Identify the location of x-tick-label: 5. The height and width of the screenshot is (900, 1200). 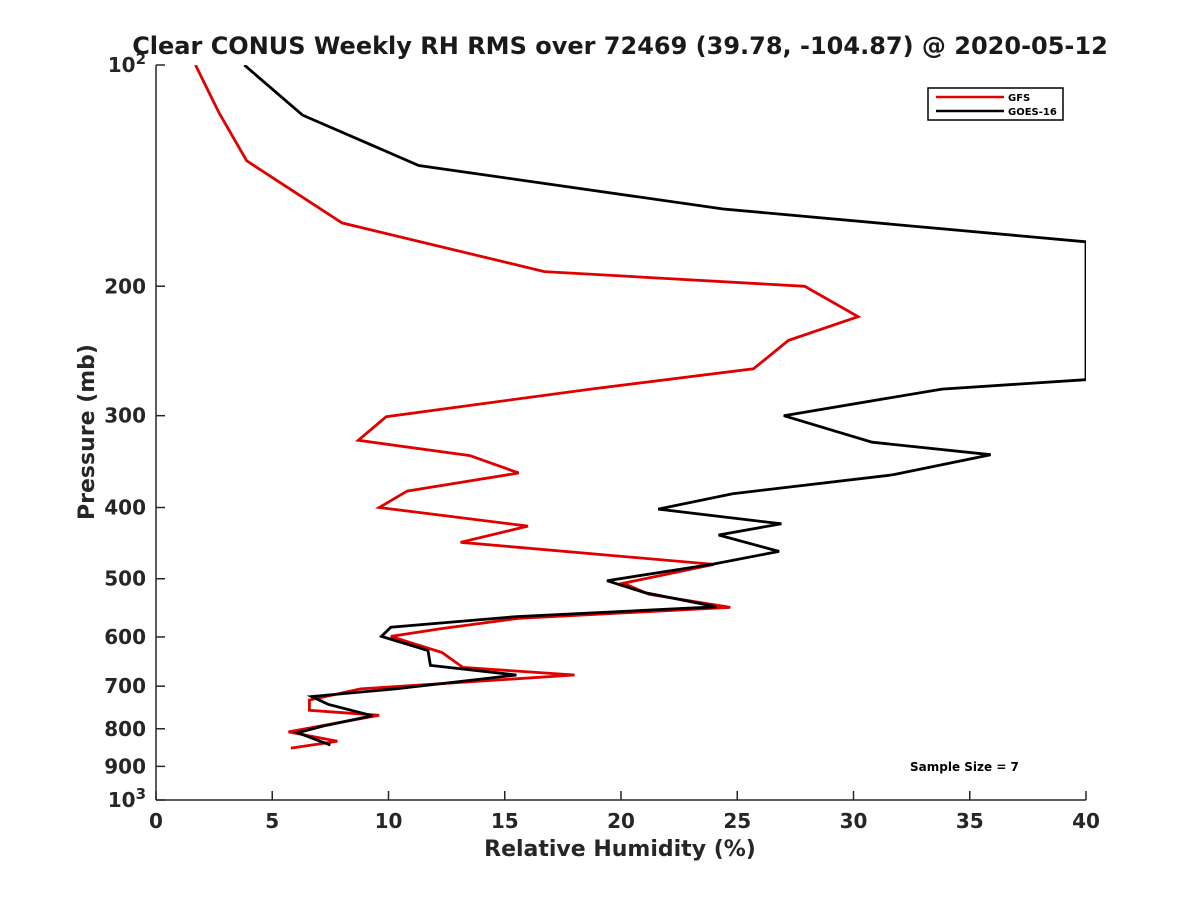
(272, 821).